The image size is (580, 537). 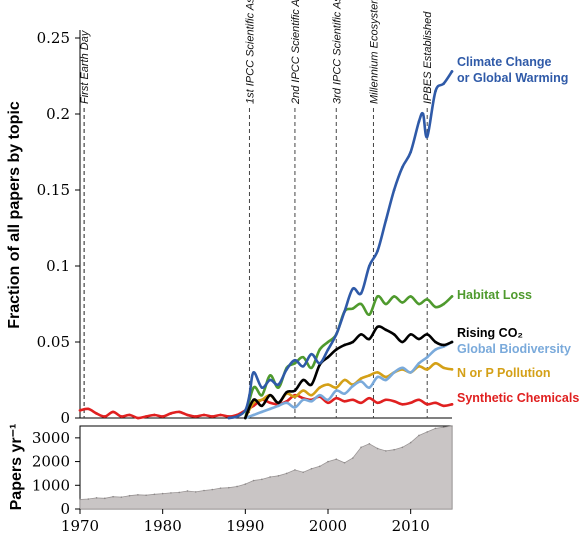 What do you see at coordinates (428, 57) in the screenshot?
I see `event-label: IPBES Established` at bounding box center [428, 57].